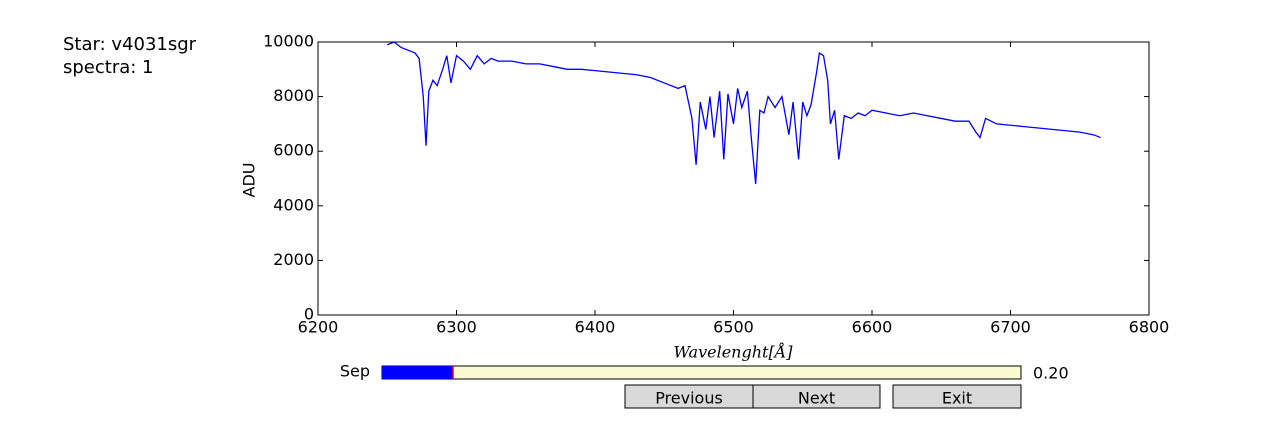 This screenshot has width=1277, height=422. What do you see at coordinates (1149, 327) in the screenshot?
I see `x-tick-label: 6800` at bounding box center [1149, 327].